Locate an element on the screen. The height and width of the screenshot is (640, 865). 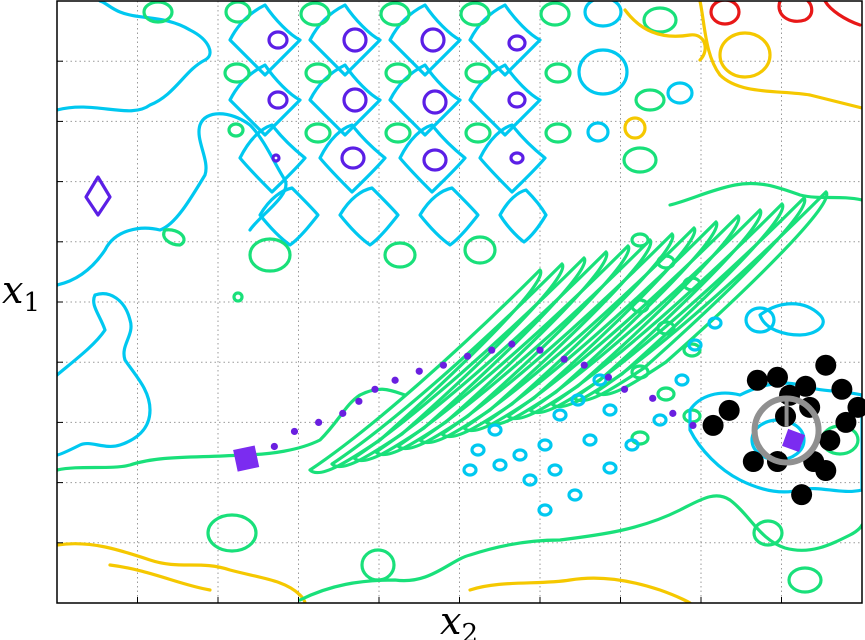
red-contours is located at coordinates (785, 14).